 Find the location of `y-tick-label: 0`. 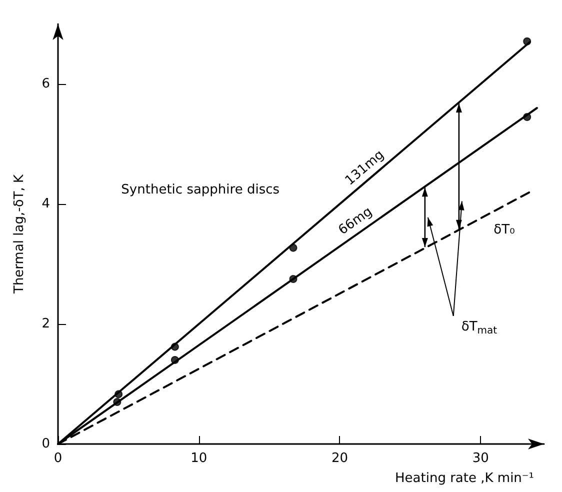

y-tick-label: 0 is located at coordinates (46, 444).